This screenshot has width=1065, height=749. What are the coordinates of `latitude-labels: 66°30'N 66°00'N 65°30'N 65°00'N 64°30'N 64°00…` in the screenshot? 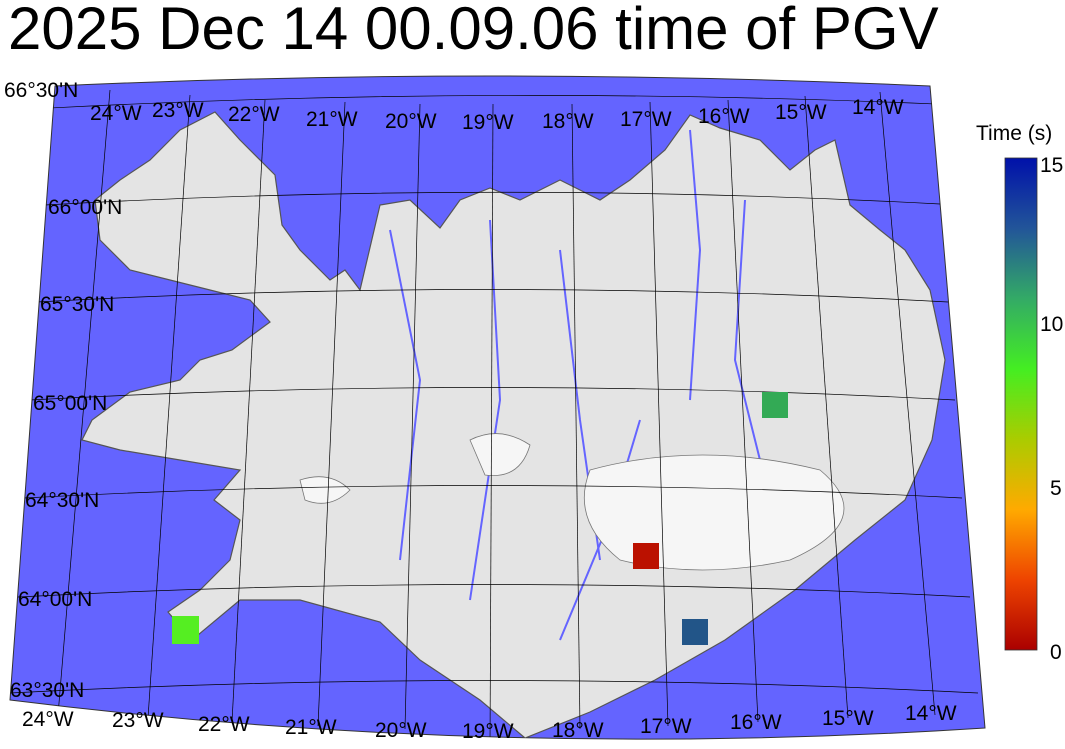 It's located at (63, 390).